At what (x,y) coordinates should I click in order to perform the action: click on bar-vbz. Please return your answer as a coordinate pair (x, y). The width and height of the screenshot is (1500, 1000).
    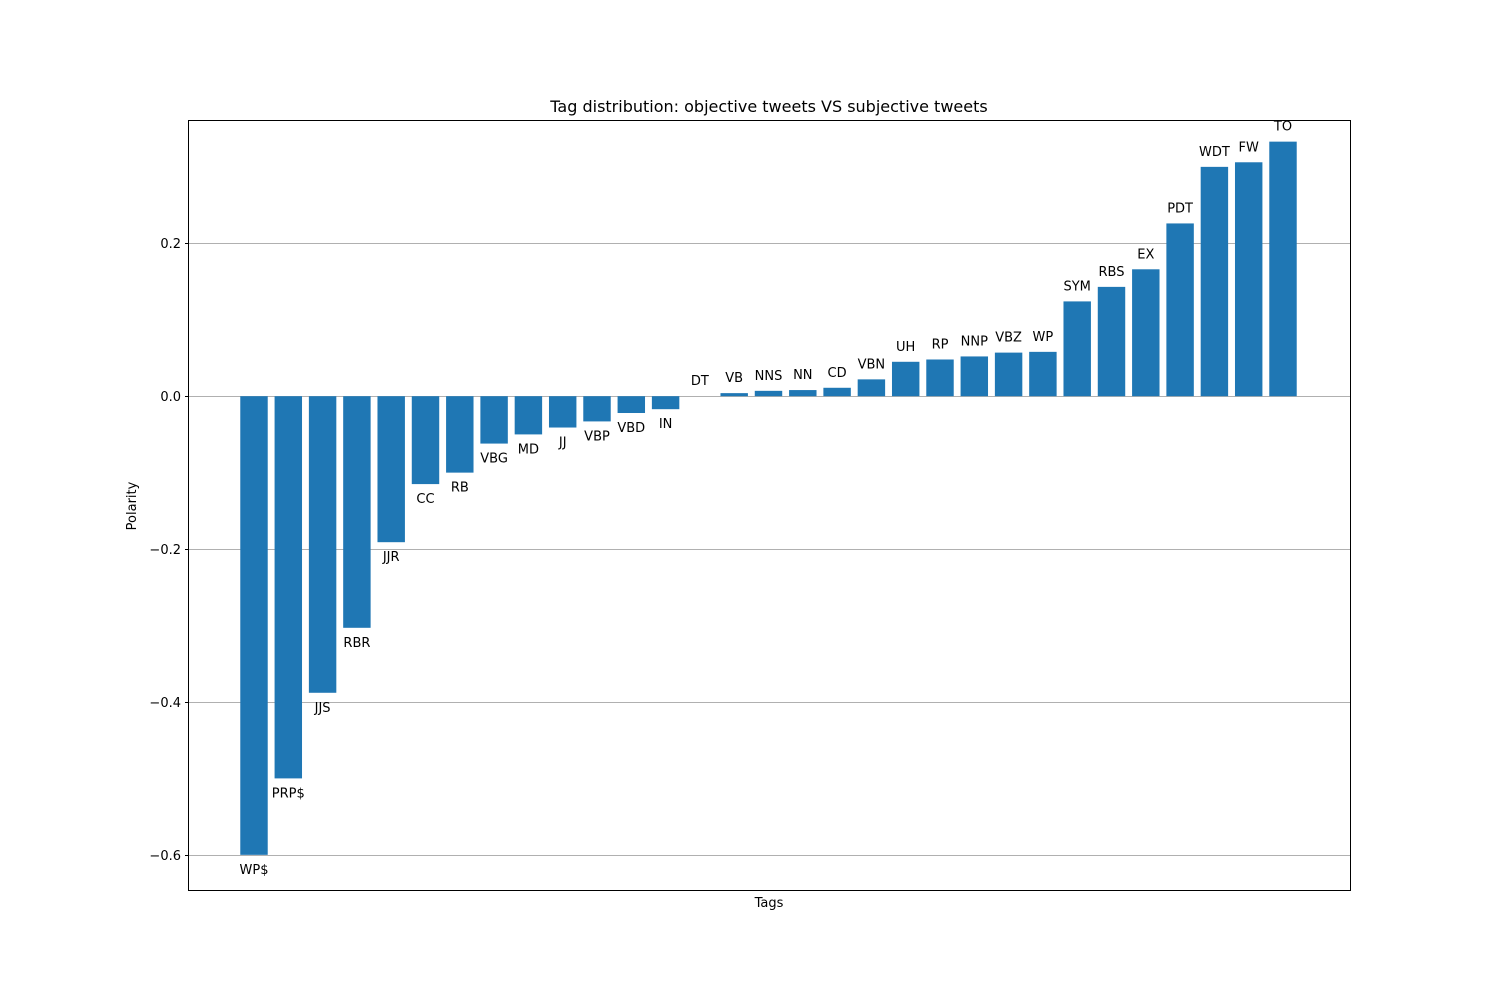
    Looking at the image, I should click on (1008, 374).